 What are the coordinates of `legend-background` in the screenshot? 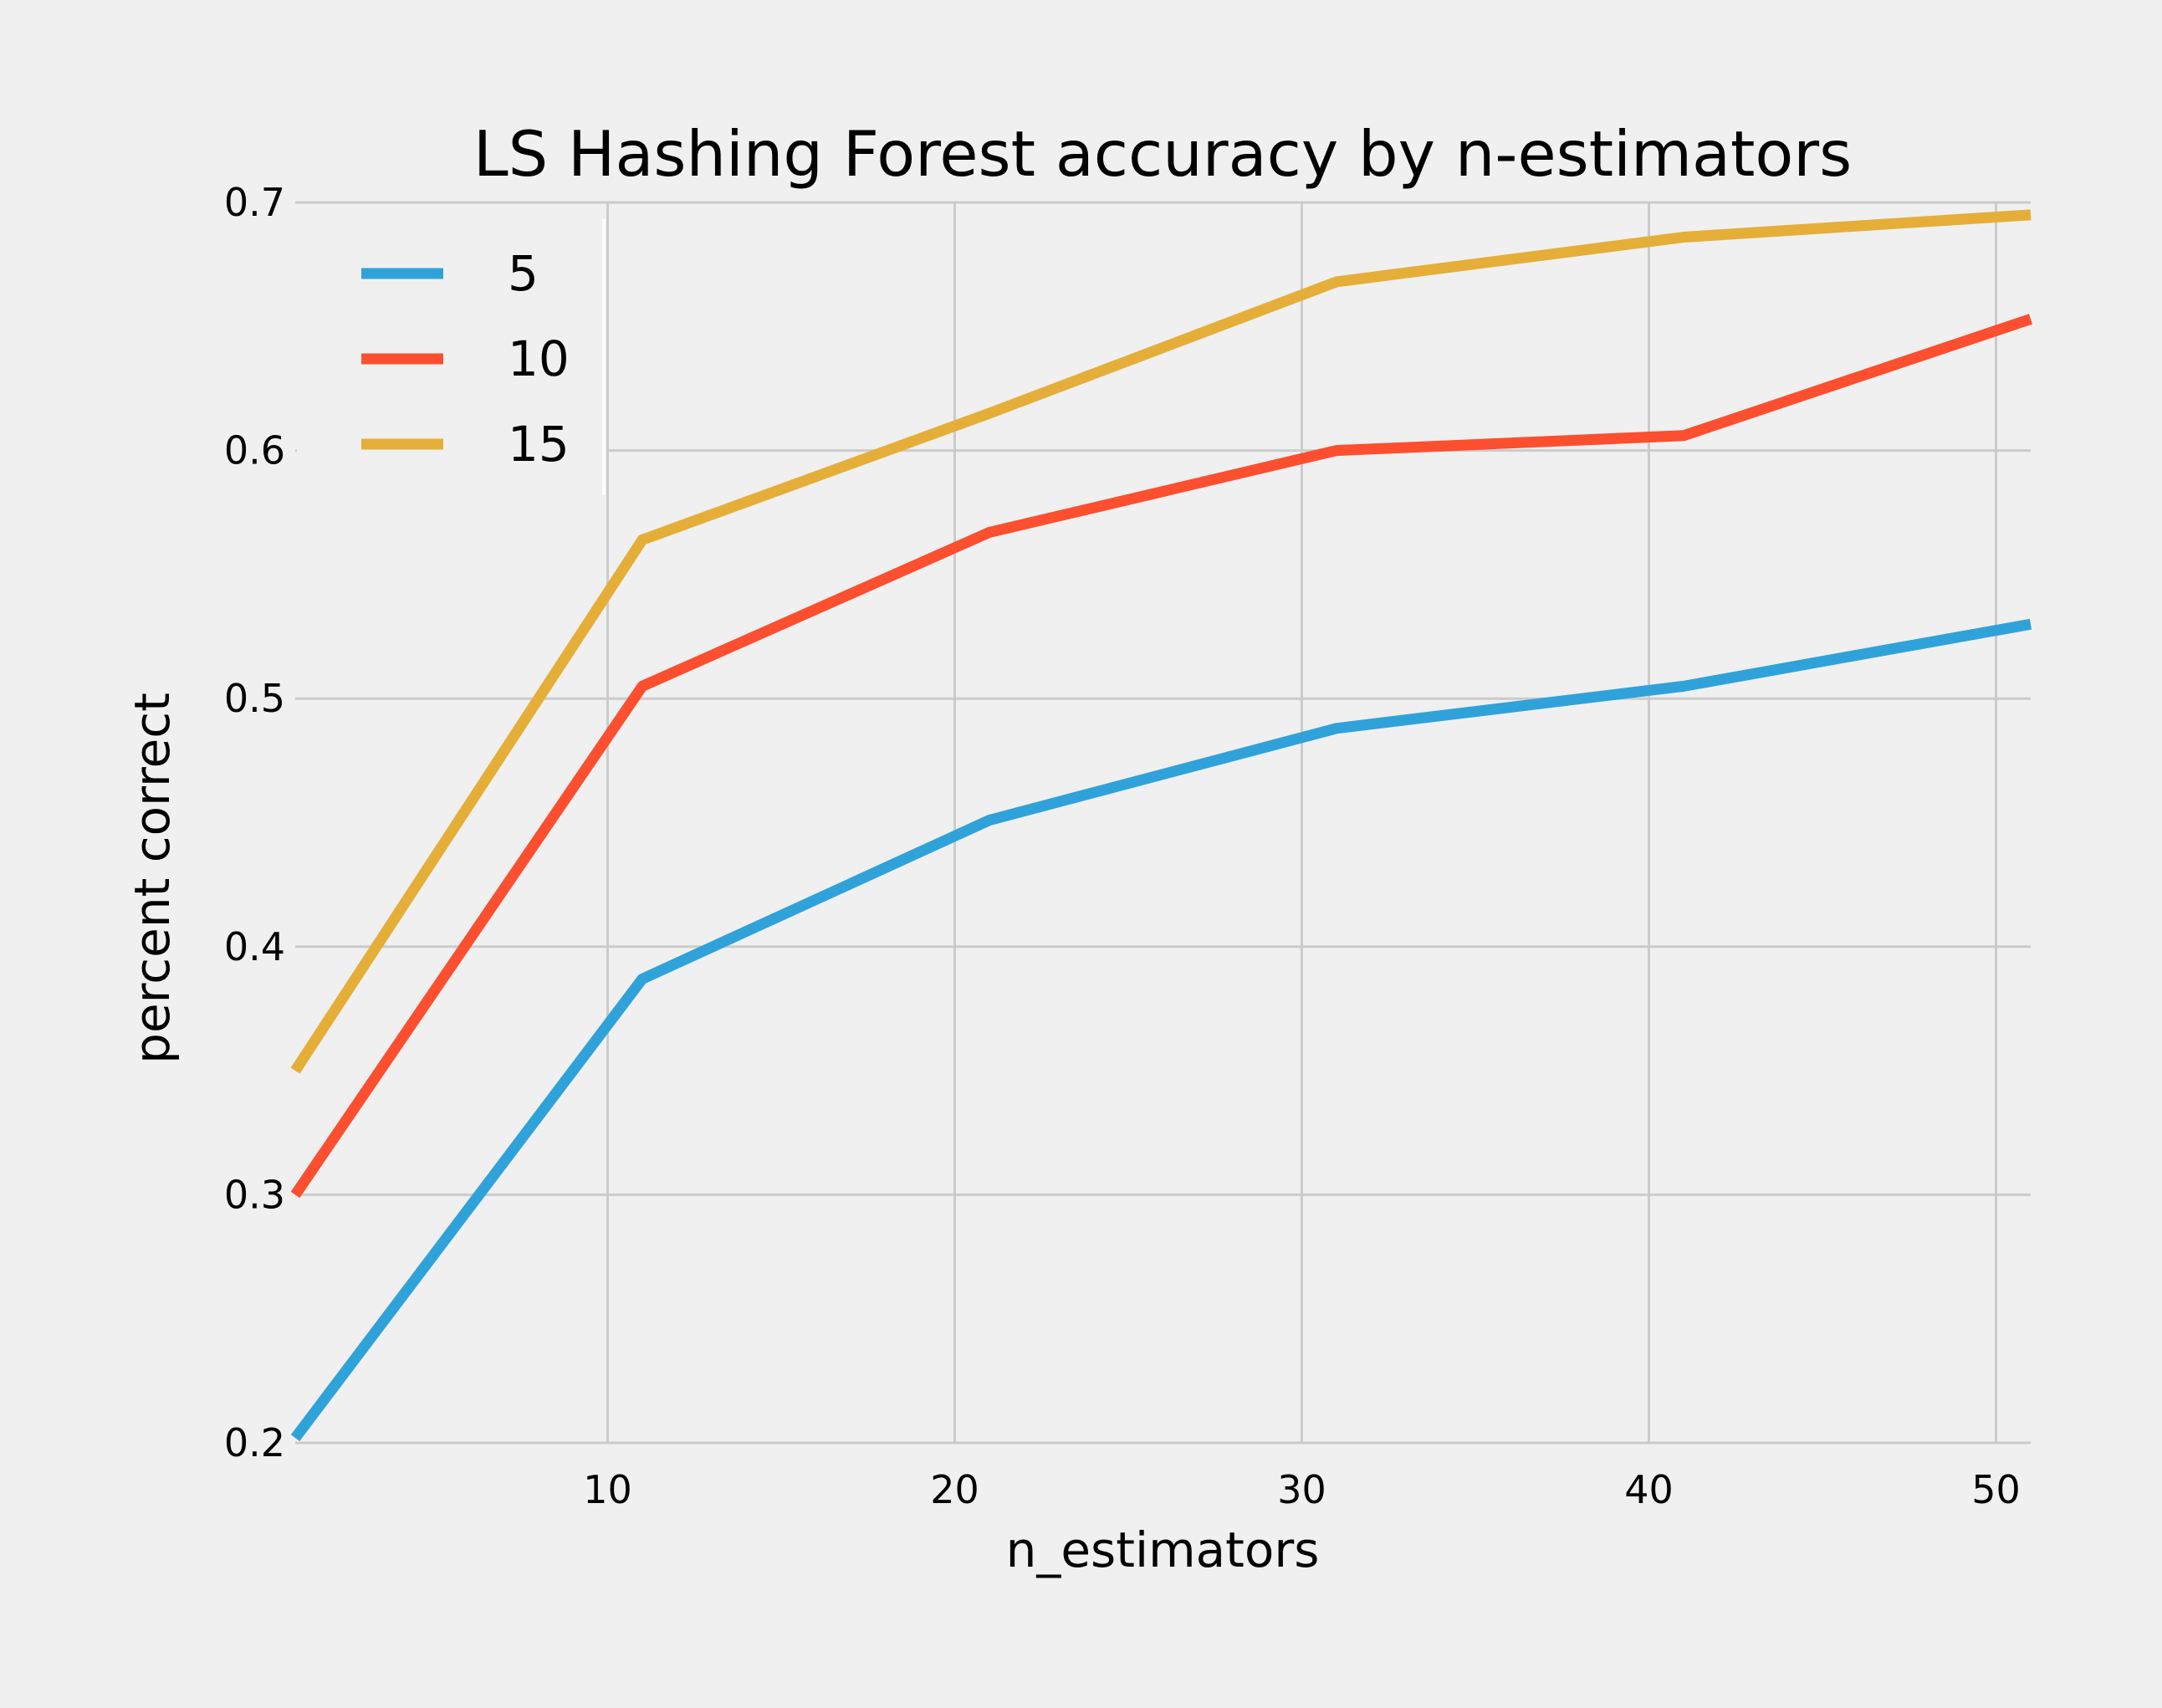 It's located at (451, 357).